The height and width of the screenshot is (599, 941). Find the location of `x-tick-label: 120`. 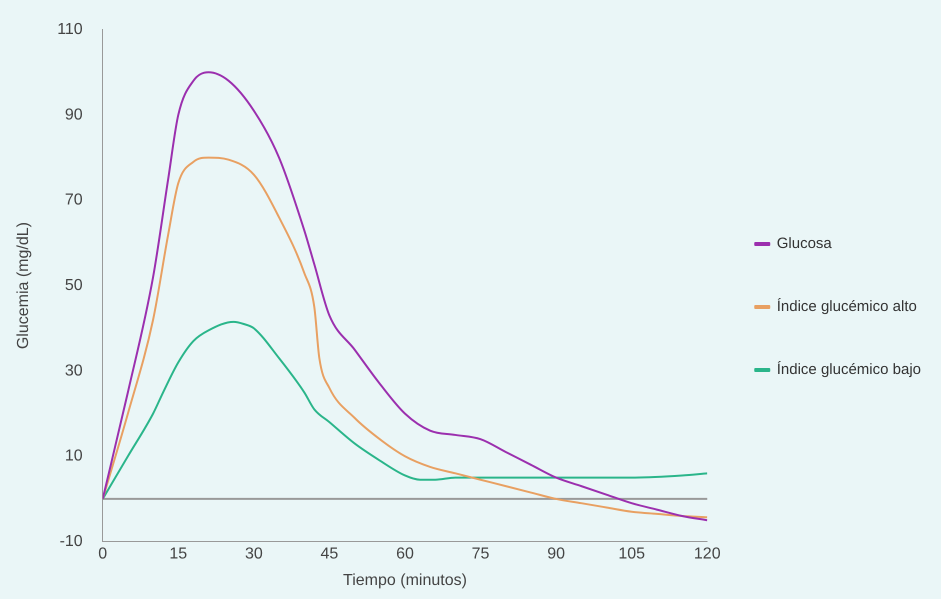

x-tick-label: 120 is located at coordinates (707, 554).